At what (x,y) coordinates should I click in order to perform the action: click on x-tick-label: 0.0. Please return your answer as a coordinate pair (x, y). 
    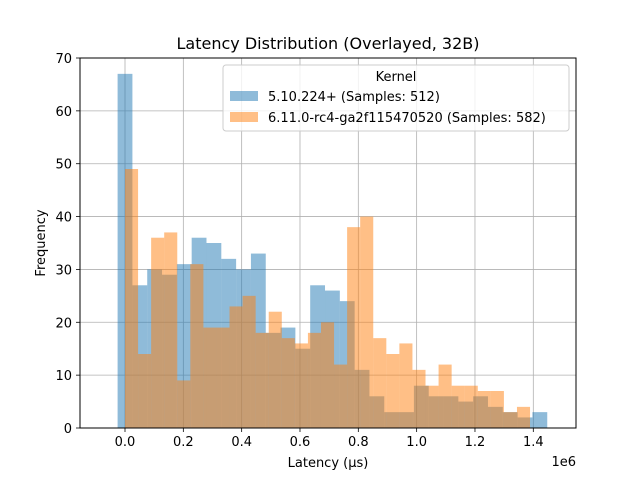
    Looking at the image, I should click on (125, 442).